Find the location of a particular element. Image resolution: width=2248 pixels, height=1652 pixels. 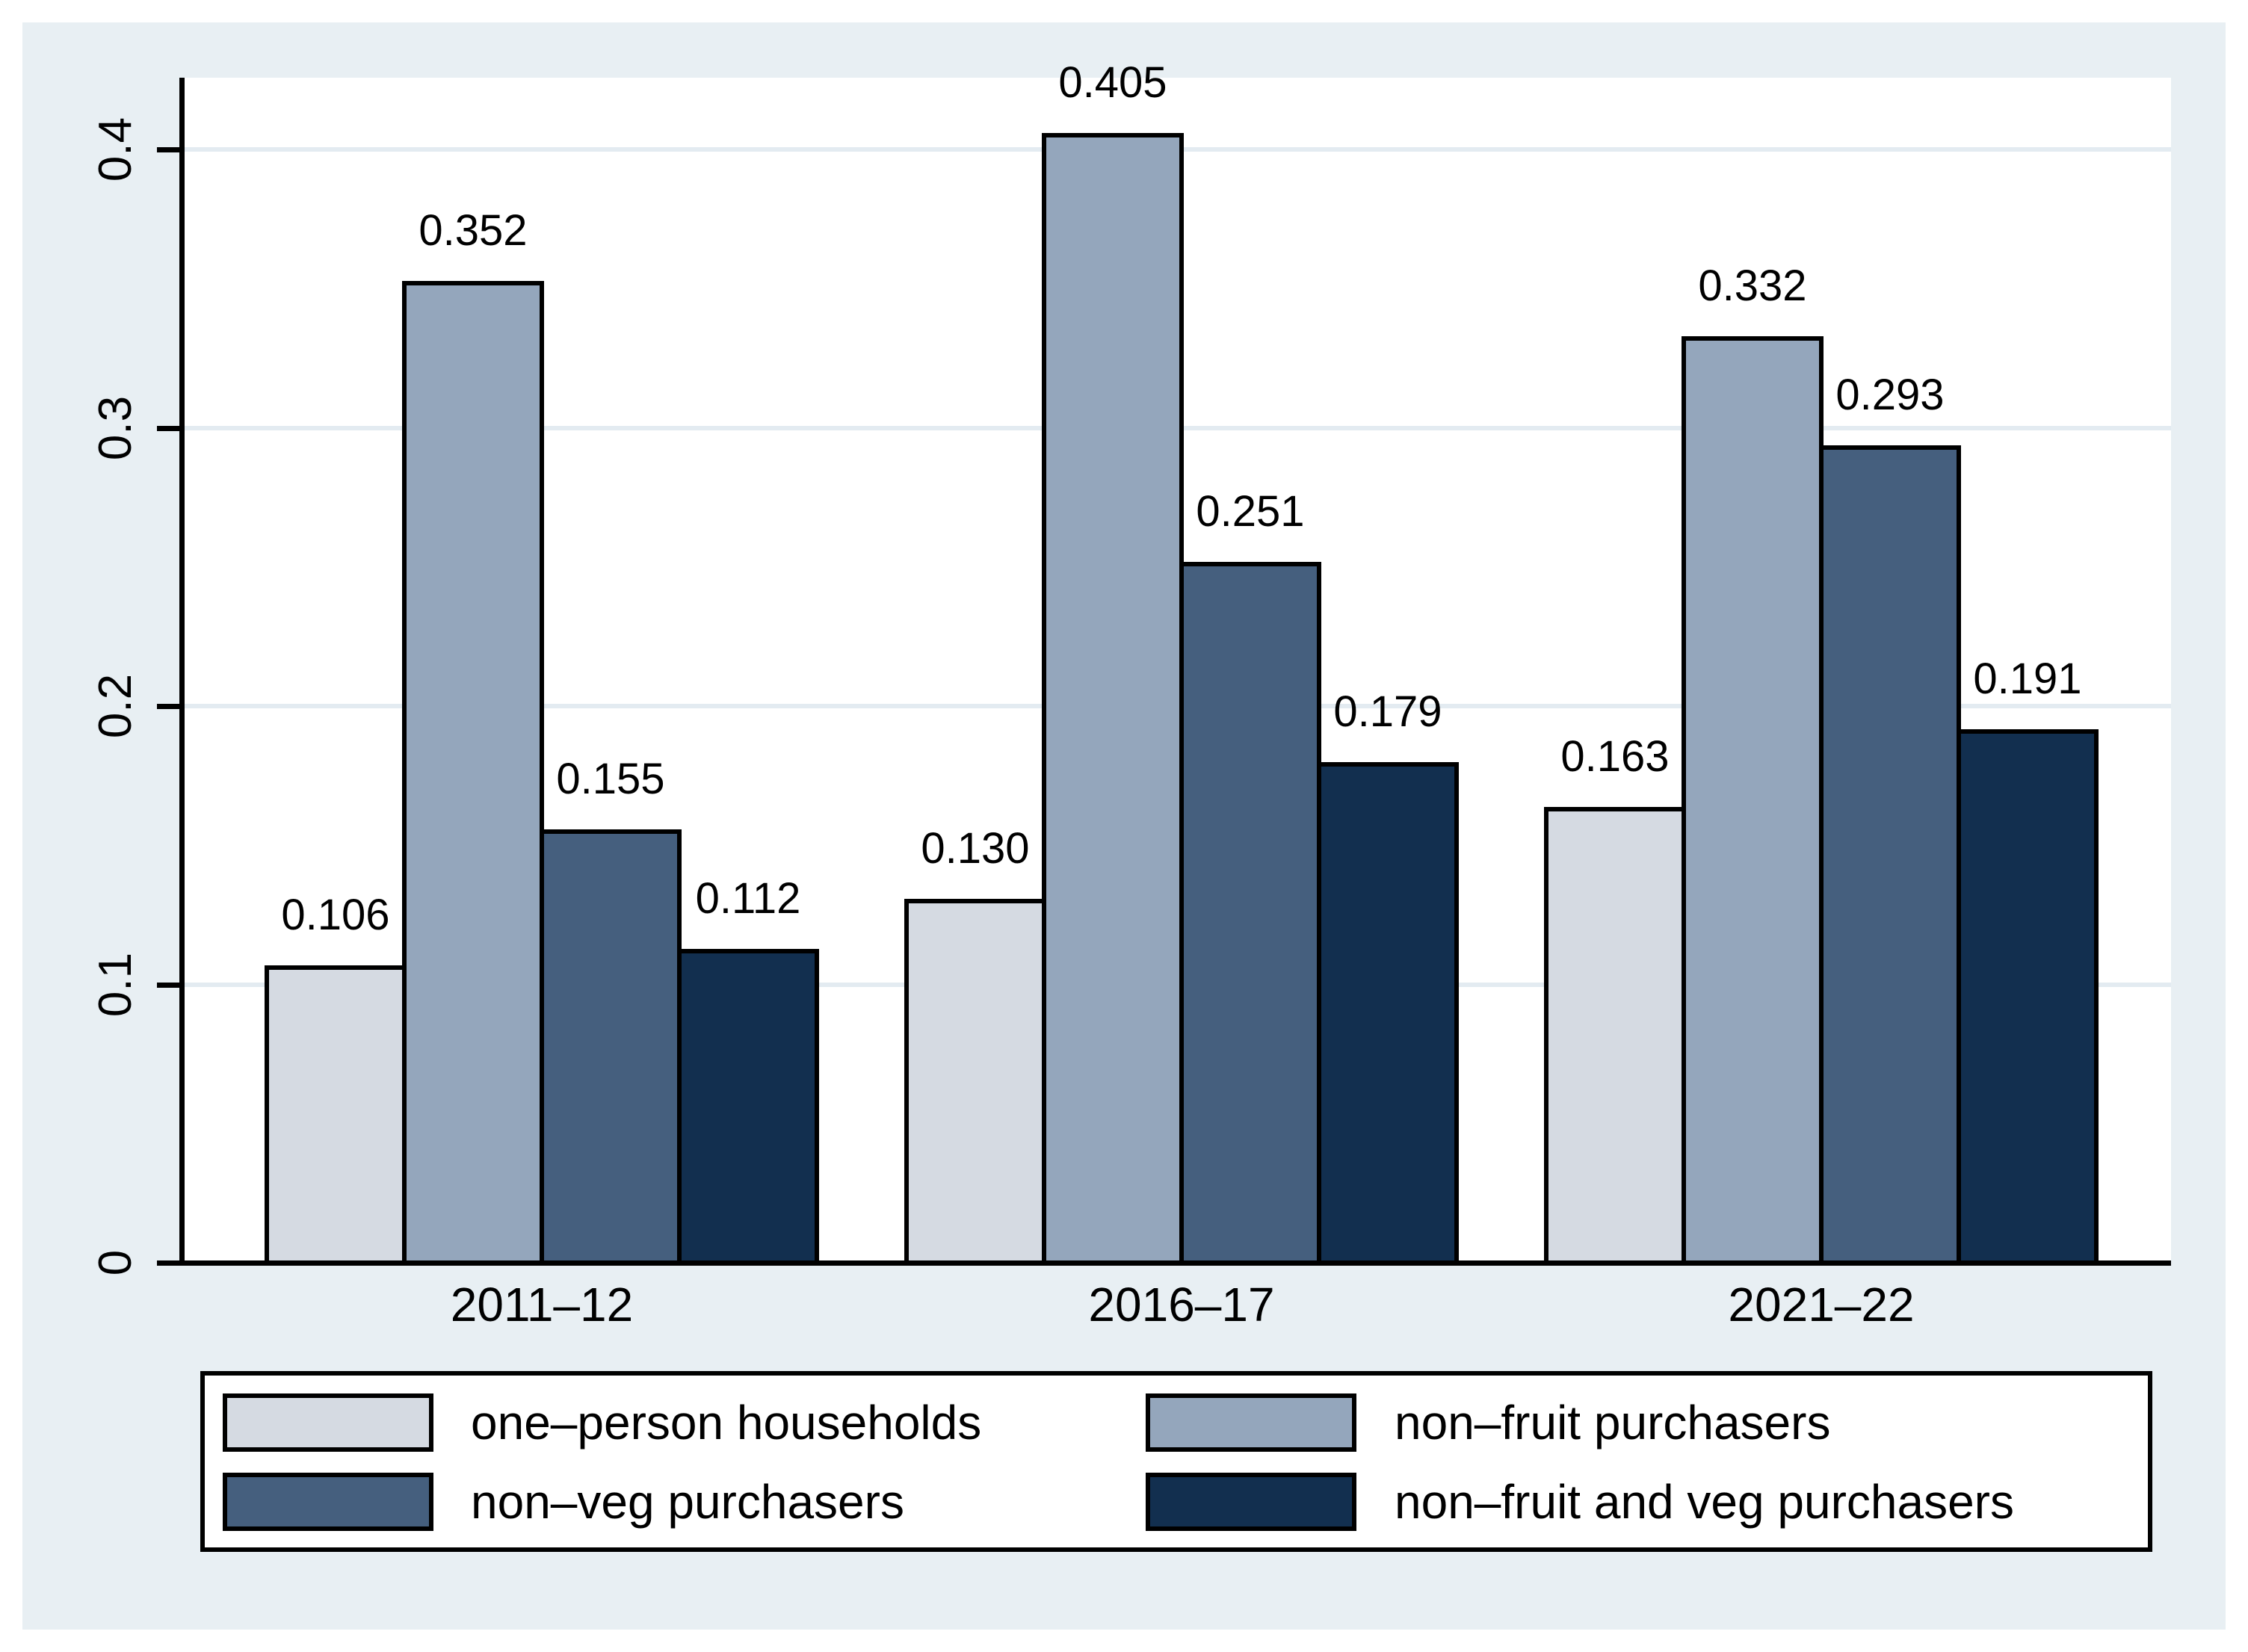

legend-label: non–fruit purchasers is located at coordinates (1613, 1423).